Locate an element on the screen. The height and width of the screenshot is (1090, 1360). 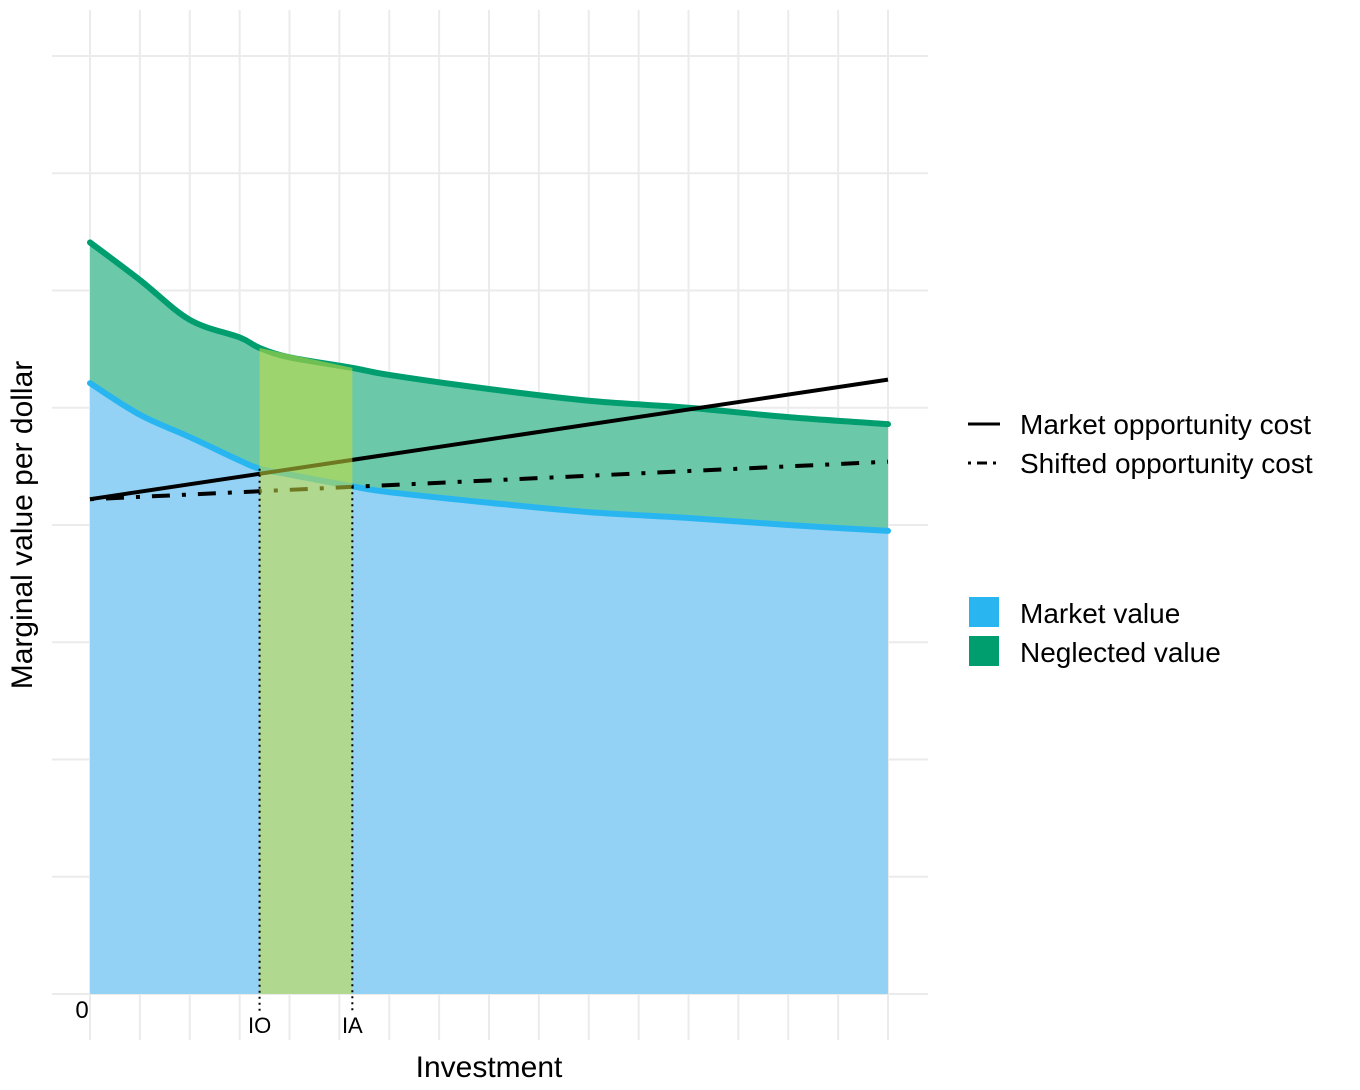
legend-market-value-swatch is located at coordinates (984, 612).